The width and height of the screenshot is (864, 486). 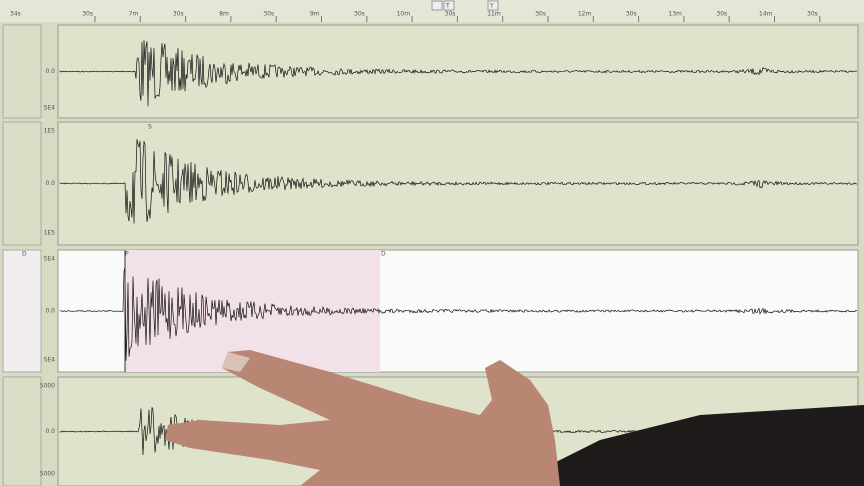 I want to click on waveform, so click(x=458, y=73).